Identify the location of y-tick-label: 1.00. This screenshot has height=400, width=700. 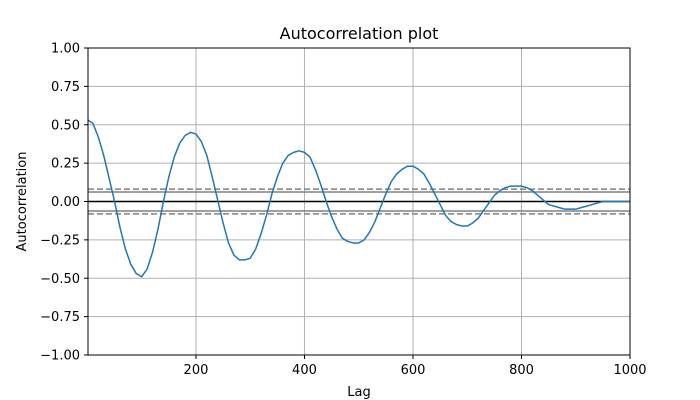
(65, 49).